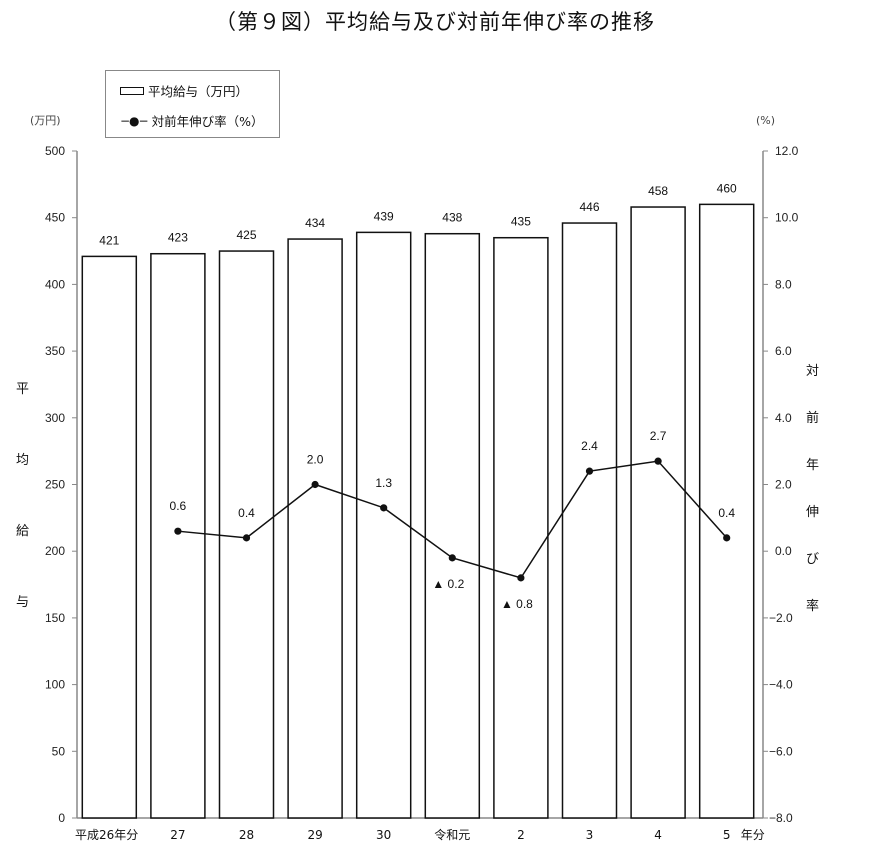 The width and height of the screenshot is (870, 855). Describe the element at coordinates (246, 835) in the screenshot. I see `x-tick-label: 28` at that location.